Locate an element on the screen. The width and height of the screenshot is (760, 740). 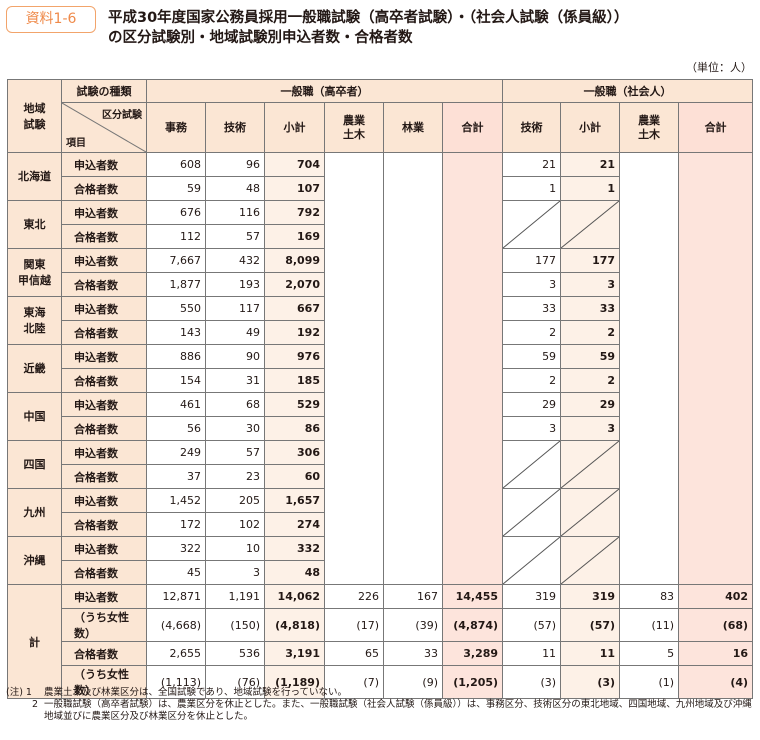
total-cell: (68) is located at coordinates (716, 625).